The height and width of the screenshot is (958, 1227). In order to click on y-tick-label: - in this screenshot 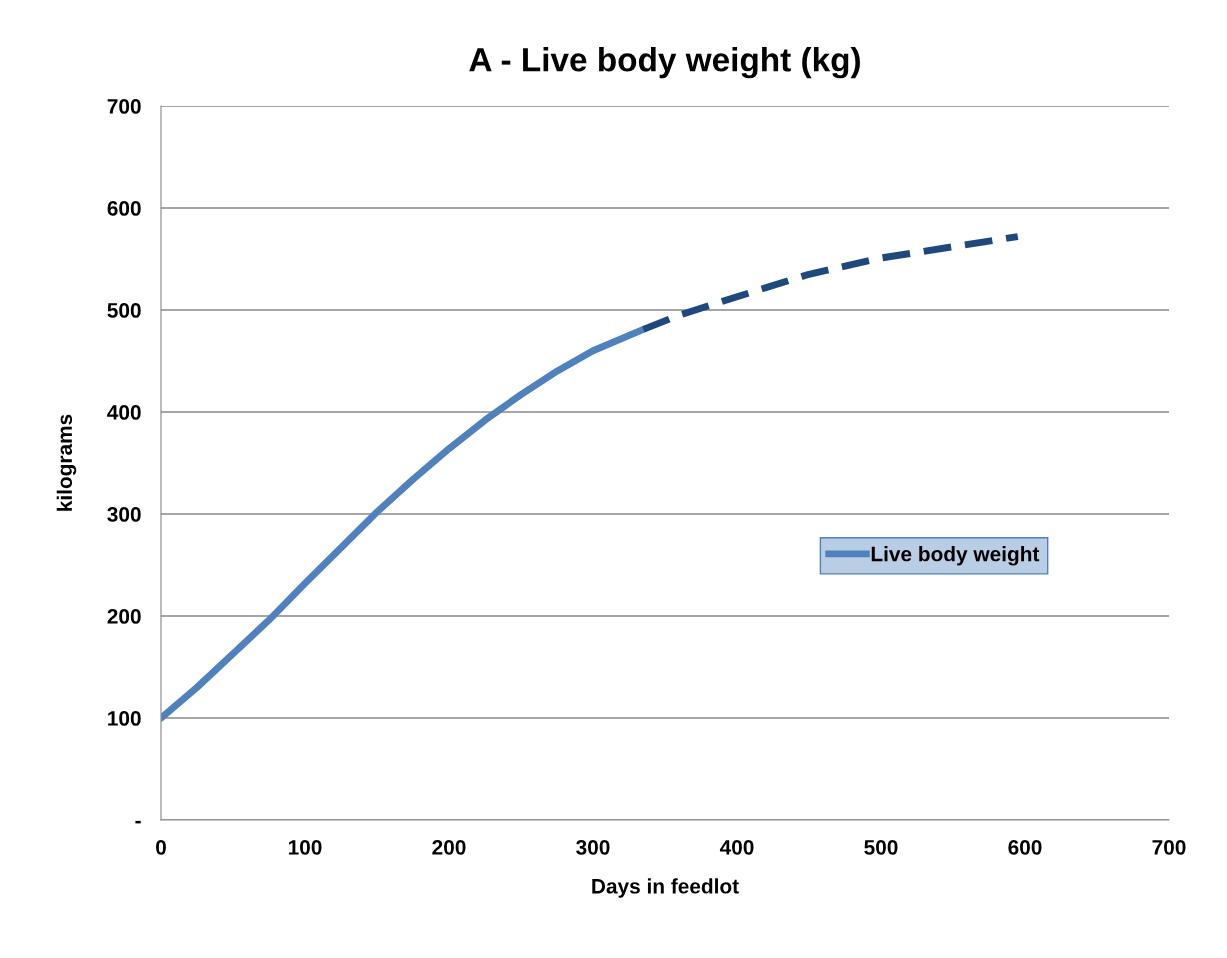, I will do `click(138, 822)`.